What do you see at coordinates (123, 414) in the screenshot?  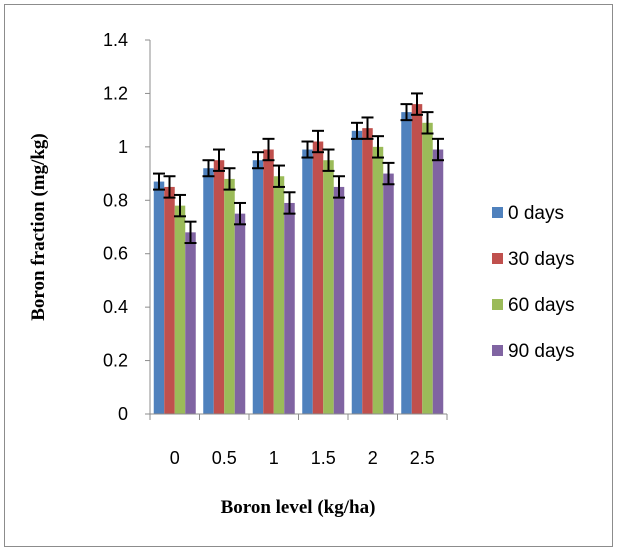 I see `y-tick-label: 0` at bounding box center [123, 414].